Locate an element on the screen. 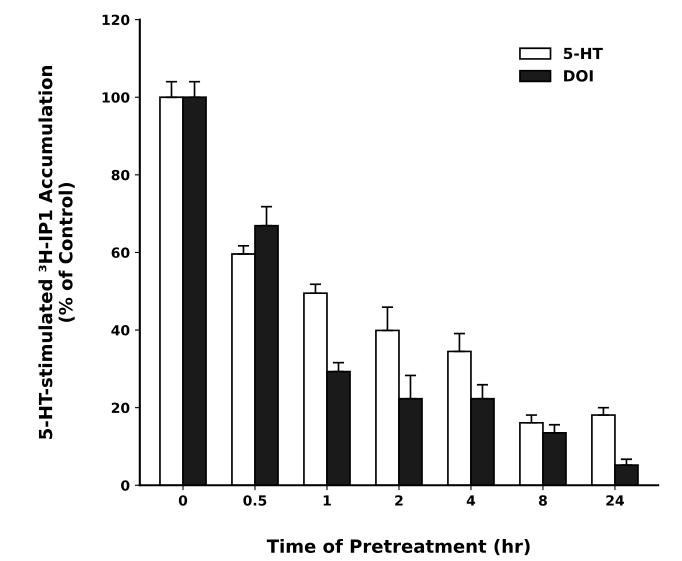  x-axis-title: Time of Pretreatment (hr) is located at coordinates (398, 547).